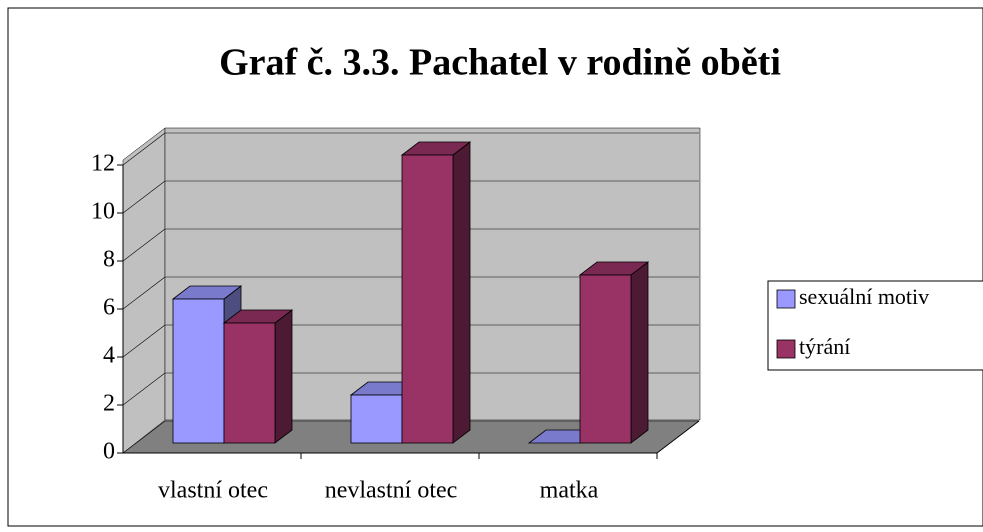 This screenshot has width=983, height=532. I want to click on y-tick-label: 4, so click(109, 356).